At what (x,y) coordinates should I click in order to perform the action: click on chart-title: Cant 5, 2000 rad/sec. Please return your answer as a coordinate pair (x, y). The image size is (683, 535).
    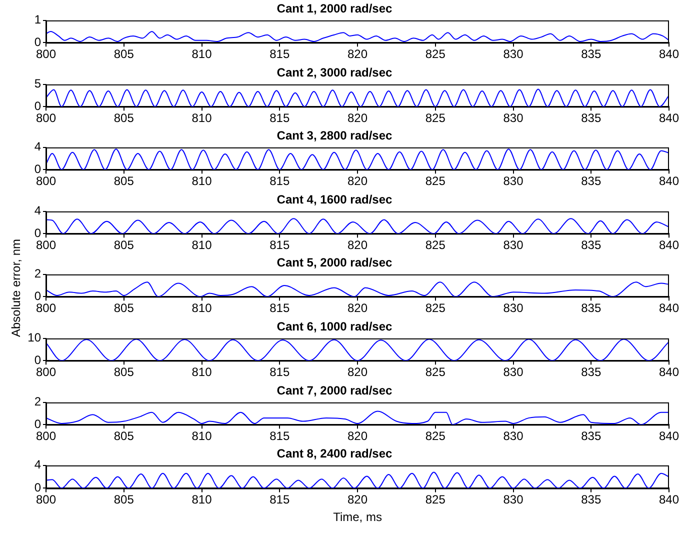
    Looking at the image, I should click on (334, 263).